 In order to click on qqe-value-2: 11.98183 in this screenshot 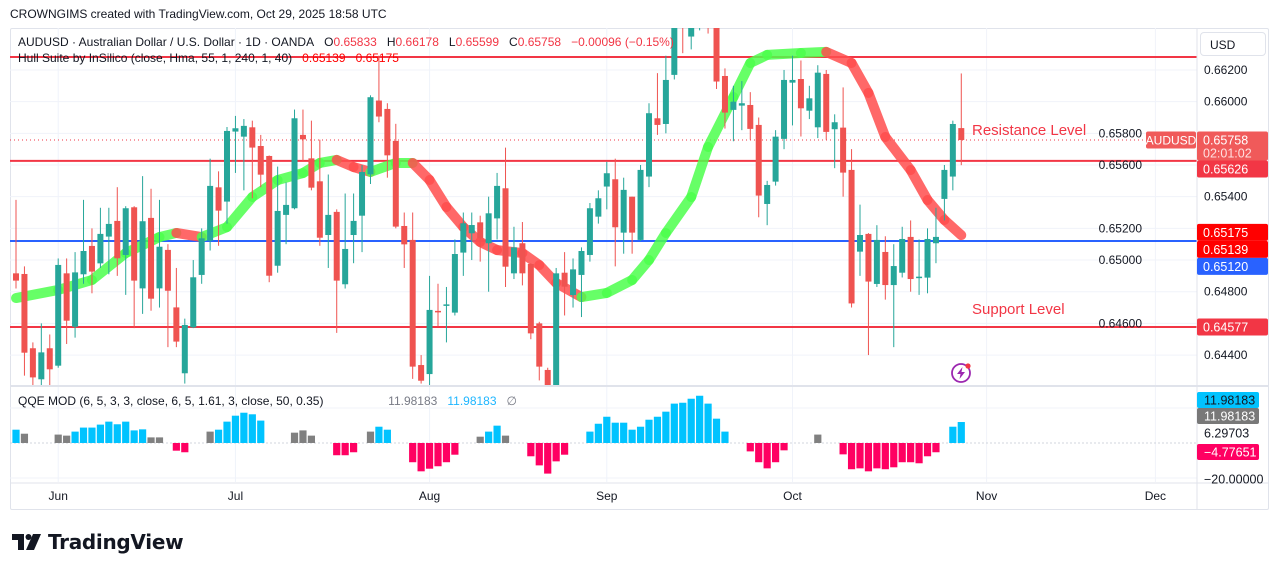, I will do `click(472, 401)`.